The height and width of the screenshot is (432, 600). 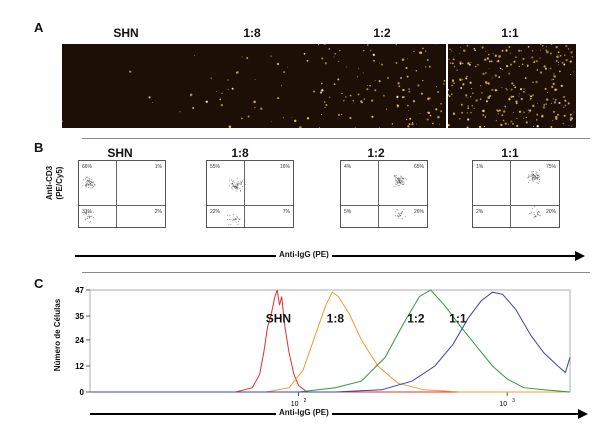 I want to click on quadrant-ll: 22%, so click(x=215, y=212).